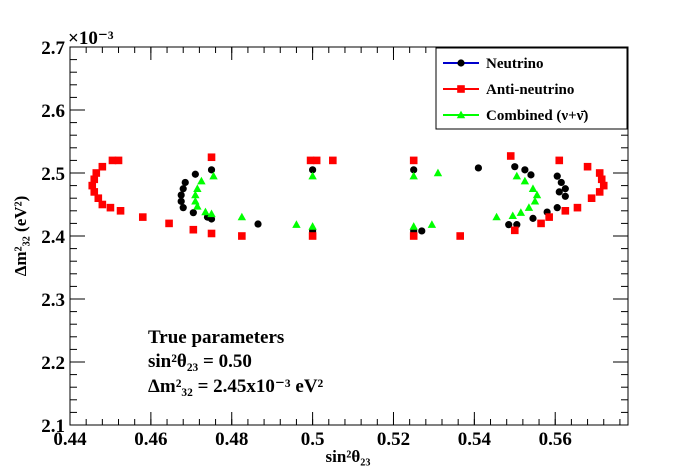 This screenshot has width=698, height=476. What do you see at coordinates (20, 236) in the screenshot?
I see `y-axis-title: Δm²₃₂ (eV²)` at bounding box center [20, 236].